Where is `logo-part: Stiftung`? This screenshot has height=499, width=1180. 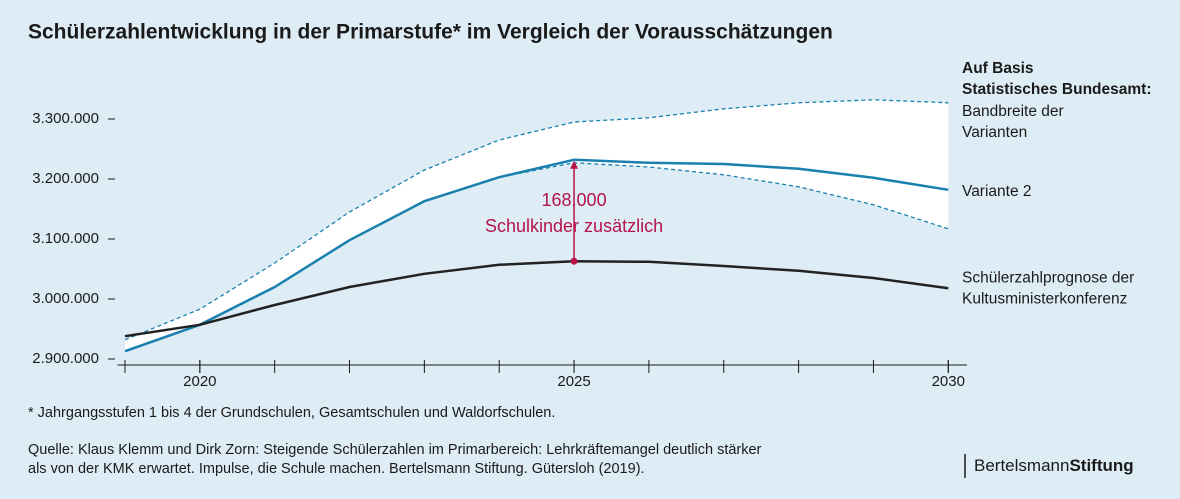
logo-part: Stiftung is located at coordinates (1101, 465).